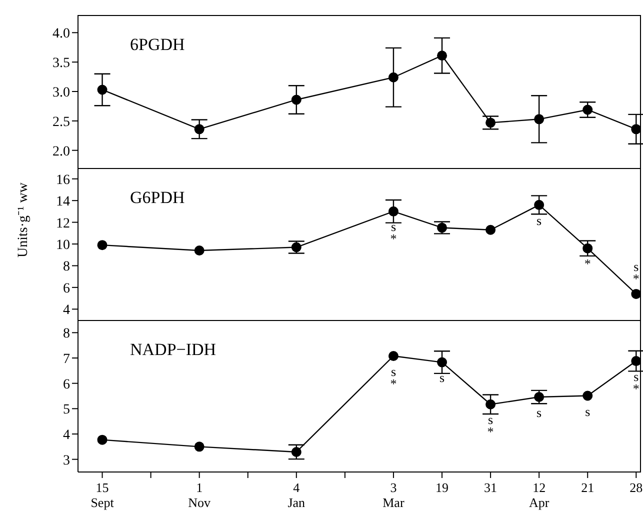 The width and height of the screenshot is (643, 514). What do you see at coordinates (23, 220) in the screenshot?
I see `y-axis-title: Units·g⁻¹ ww` at bounding box center [23, 220].